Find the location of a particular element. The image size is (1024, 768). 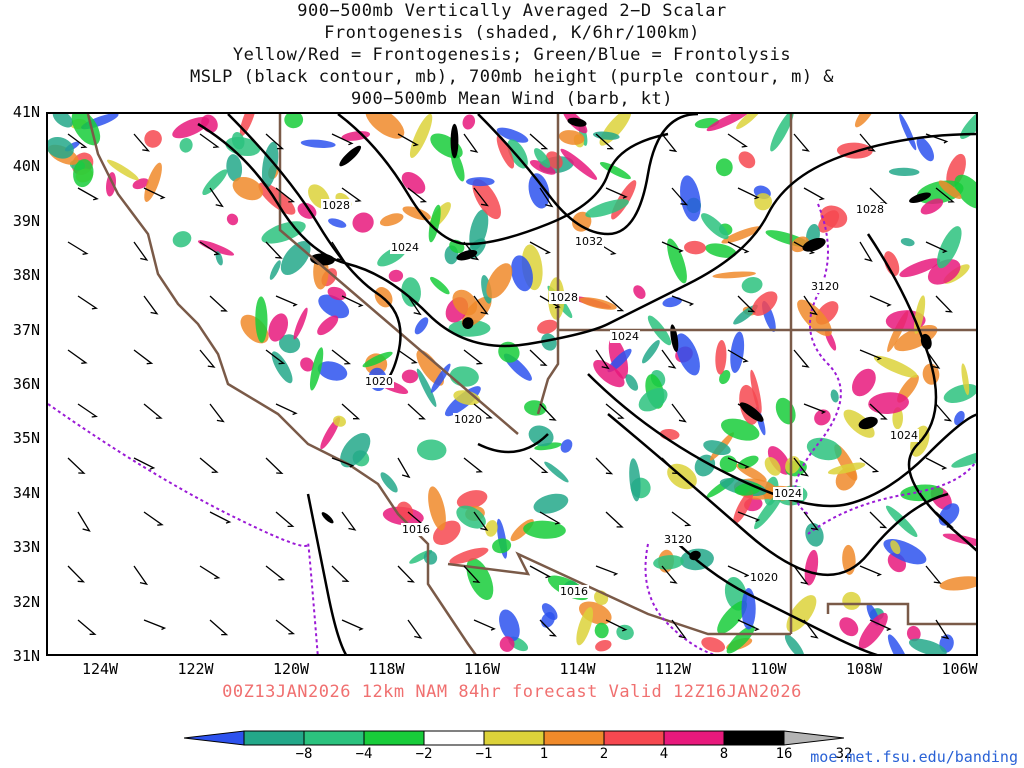

height-contour-label: 3120 is located at coordinates (678, 539).